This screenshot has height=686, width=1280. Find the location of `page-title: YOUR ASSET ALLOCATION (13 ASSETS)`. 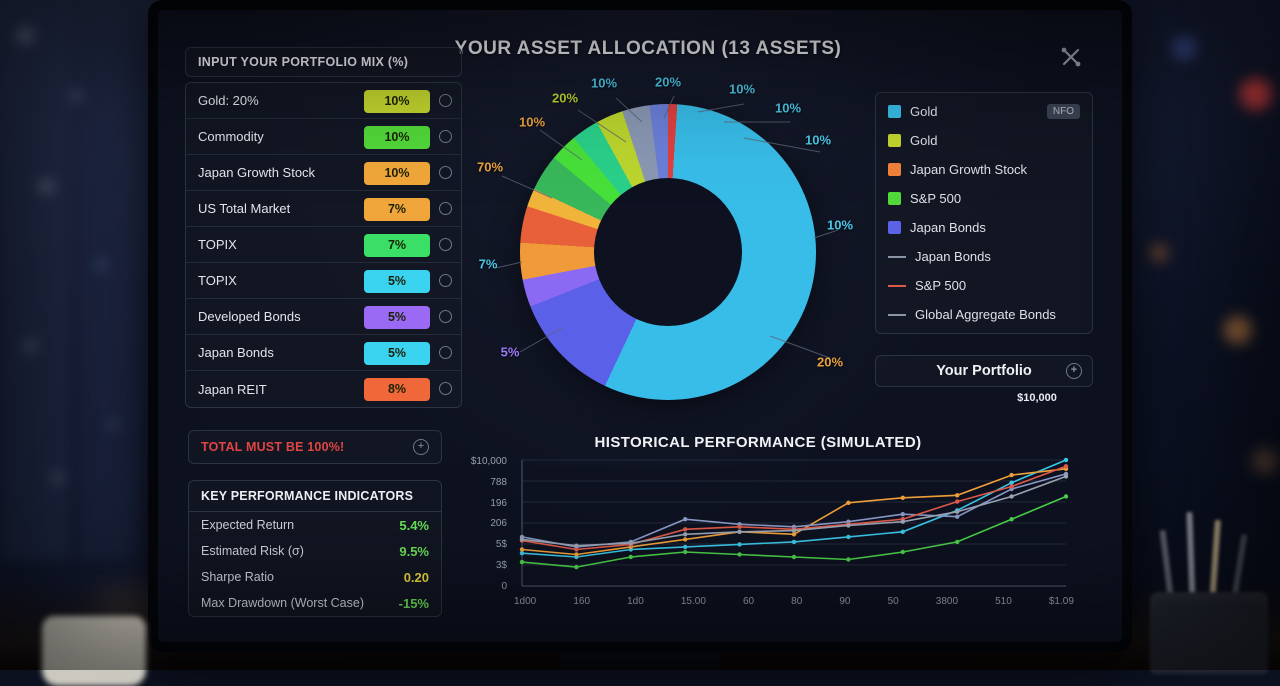

page-title: YOUR ASSET ALLOCATION (13 ASSETS) is located at coordinates (648, 49).